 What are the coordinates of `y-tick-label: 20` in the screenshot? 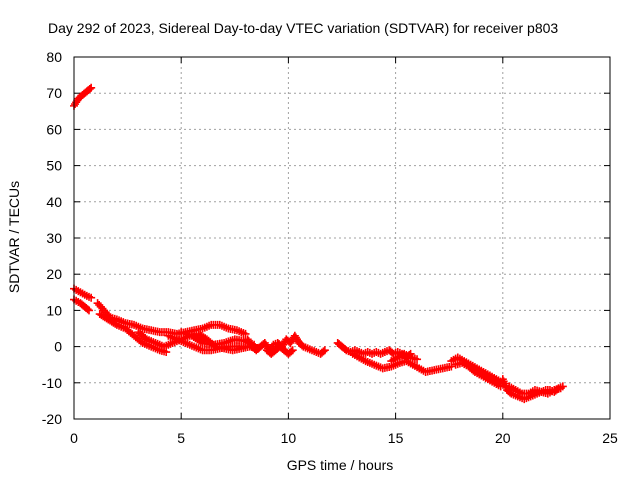 It's located at (54, 274).